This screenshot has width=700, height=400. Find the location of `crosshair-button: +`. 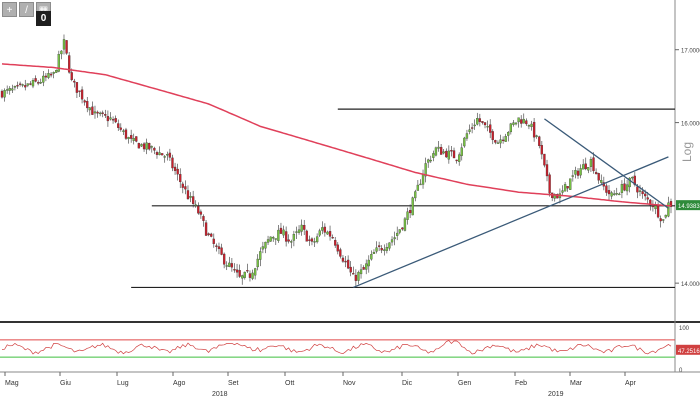

crosshair-button: + is located at coordinates (9, 9).